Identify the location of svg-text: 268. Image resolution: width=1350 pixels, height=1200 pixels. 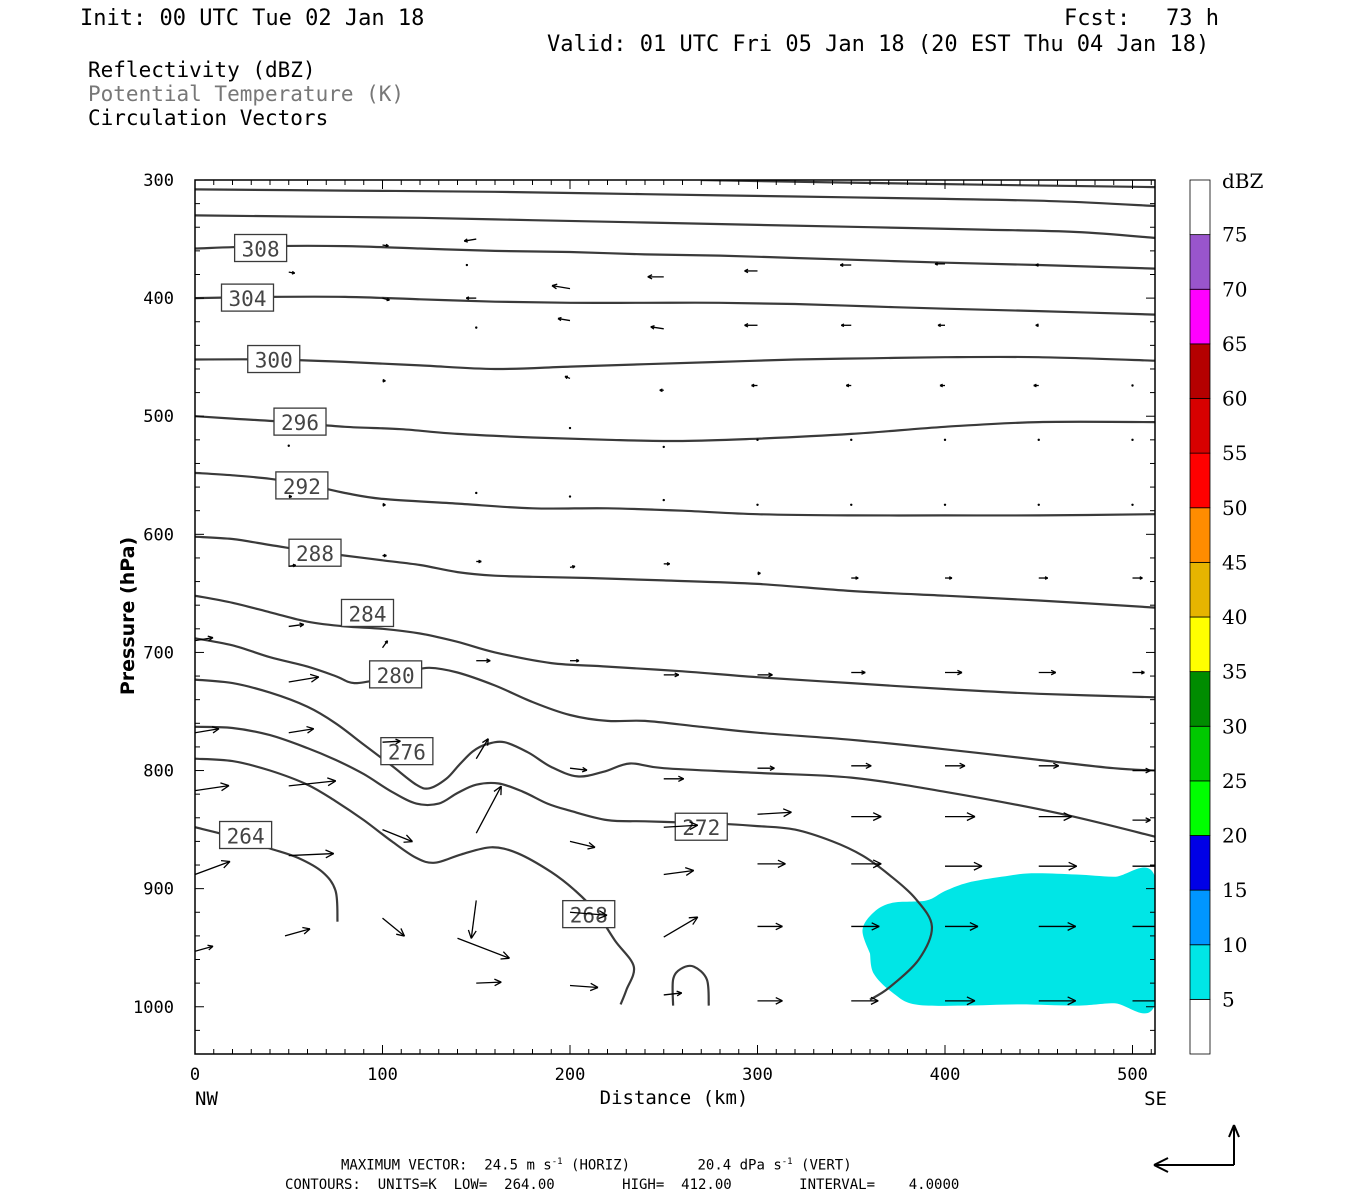
(589, 916).